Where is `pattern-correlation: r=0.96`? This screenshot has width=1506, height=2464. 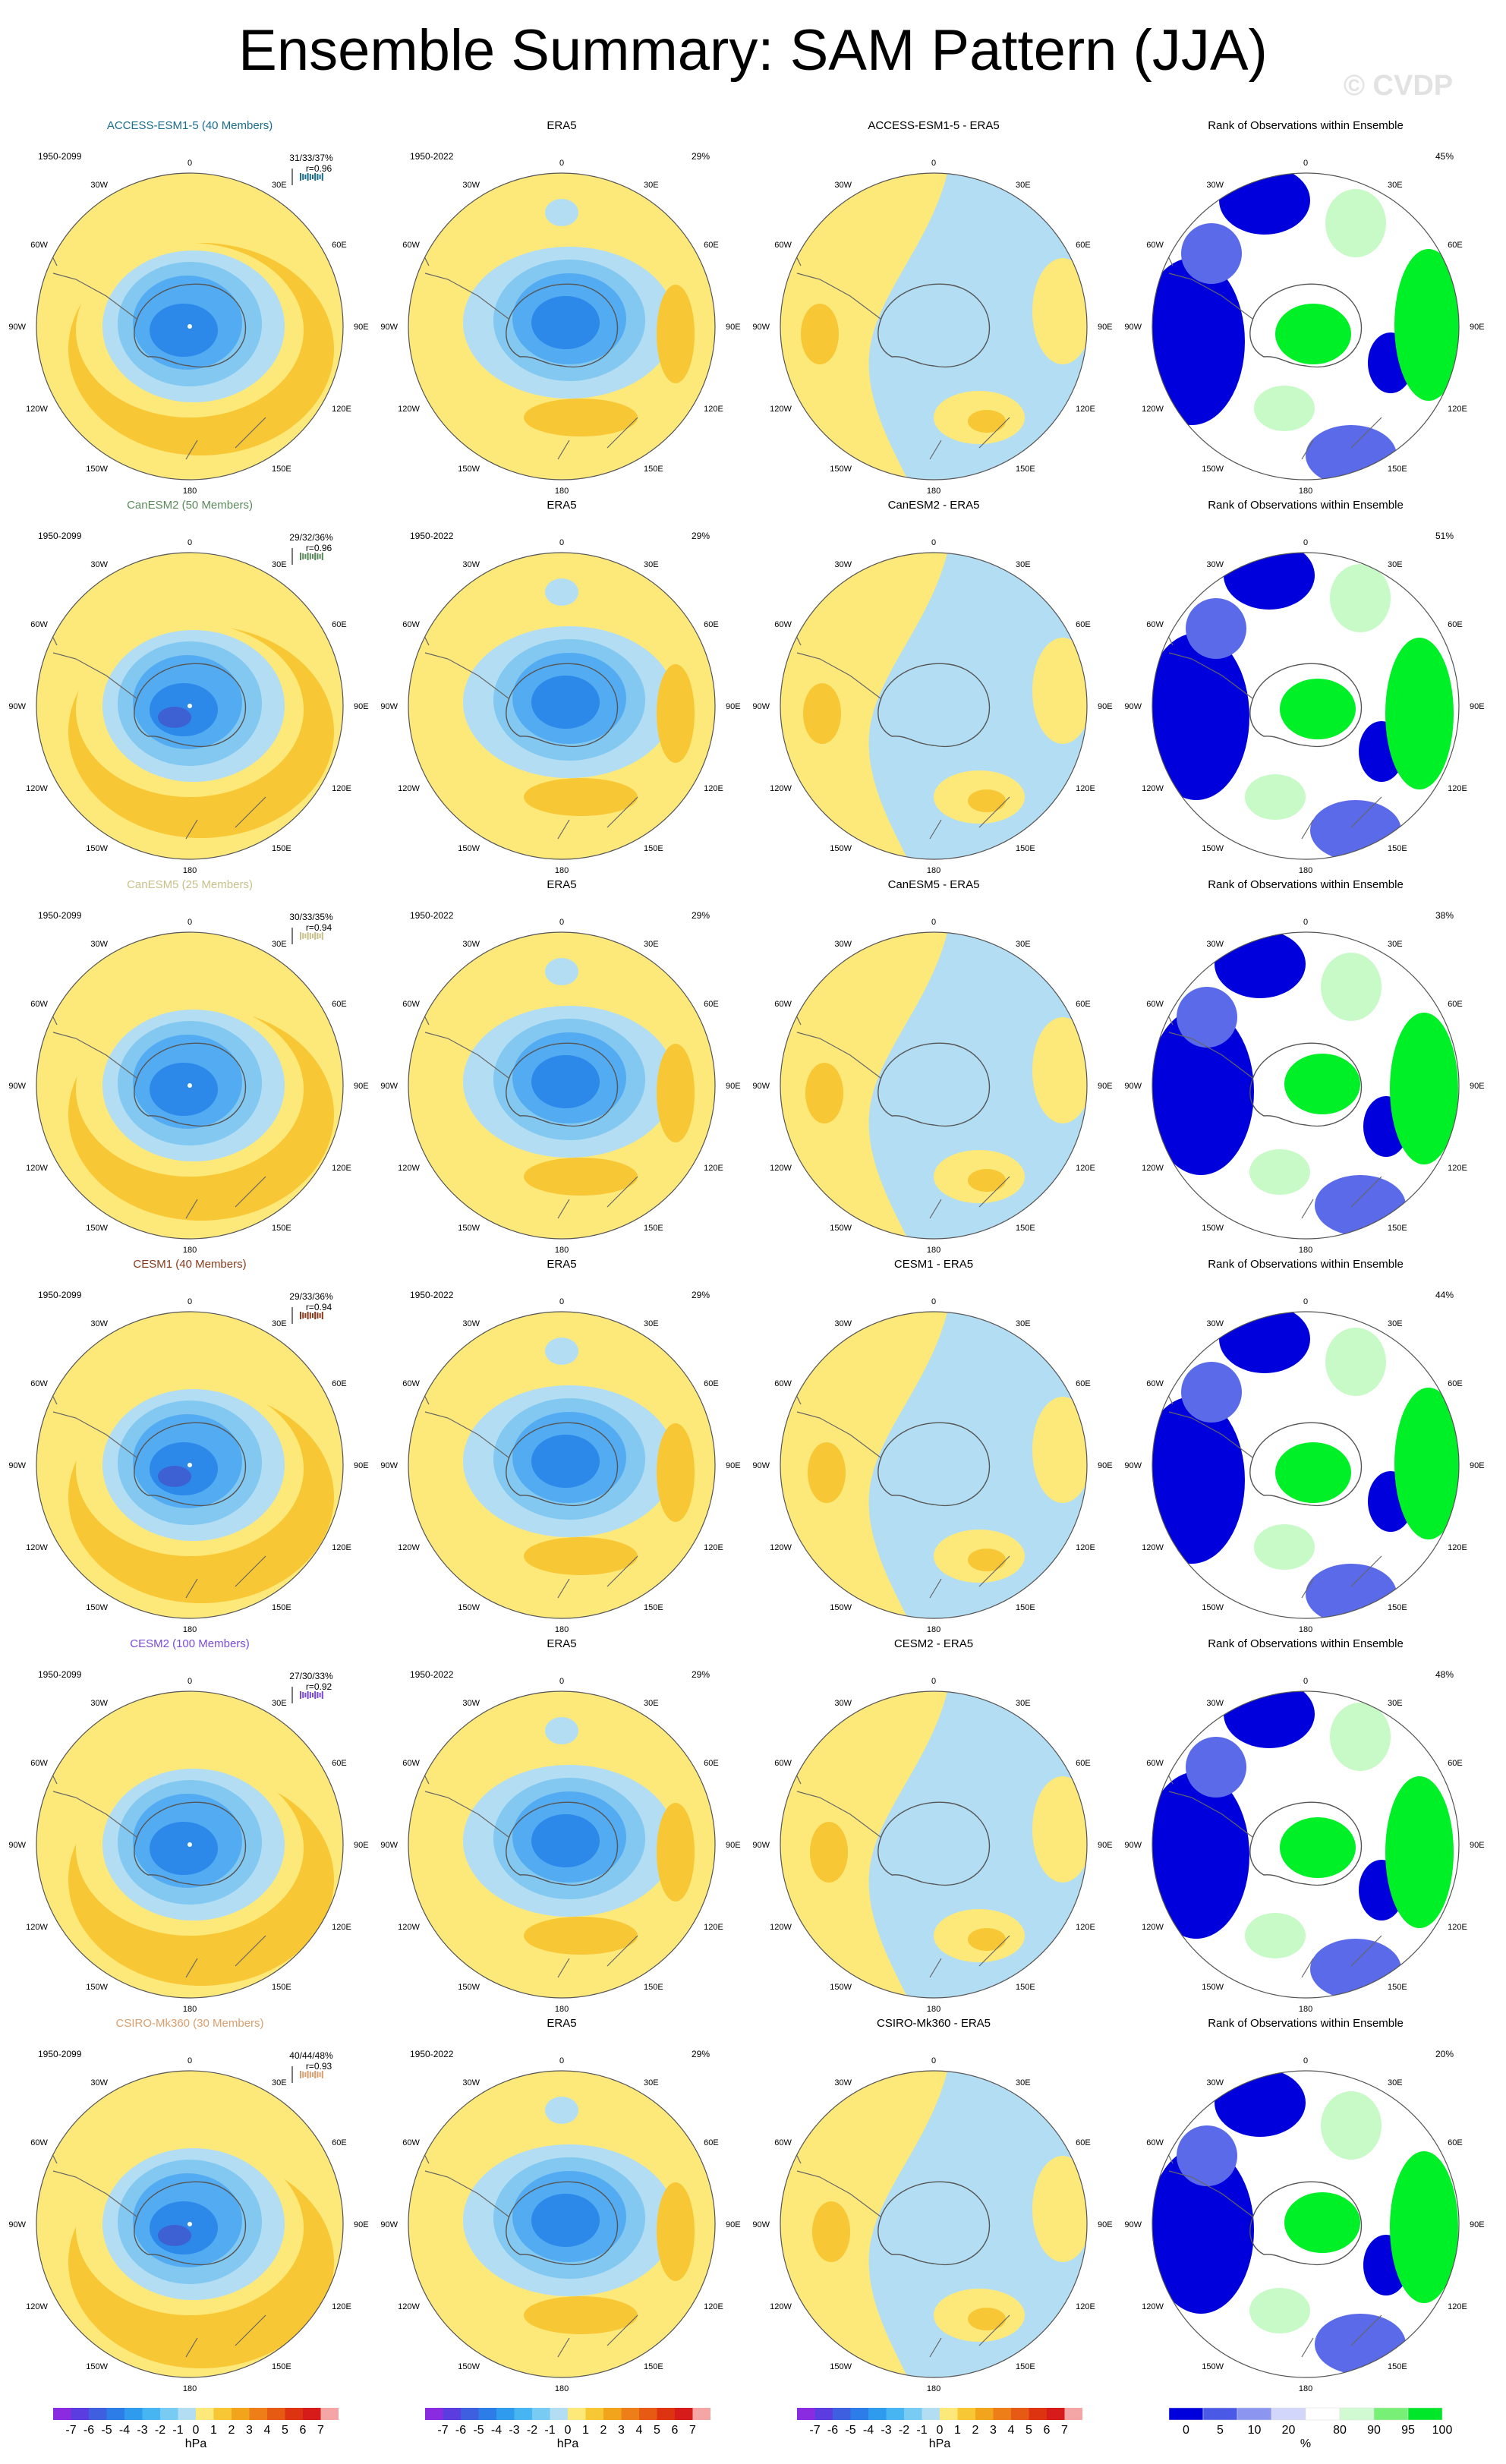 pattern-correlation: r=0.96 is located at coordinates (319, 168).